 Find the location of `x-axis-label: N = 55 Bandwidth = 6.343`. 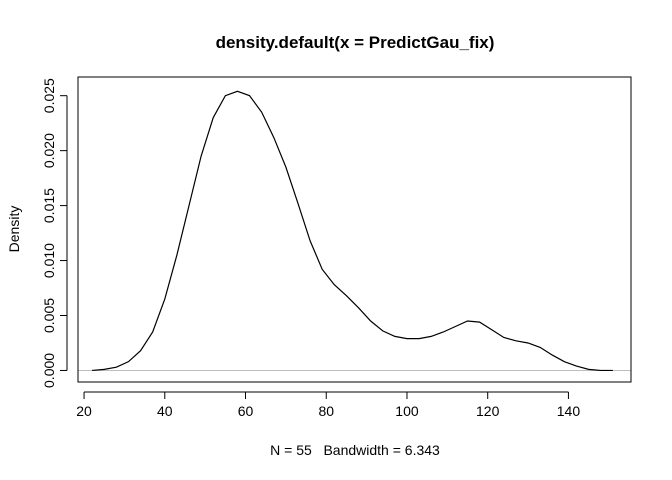

x-axis-label: N = 55 Bandwidth = 6.343 is located at coordinates (355, 450).